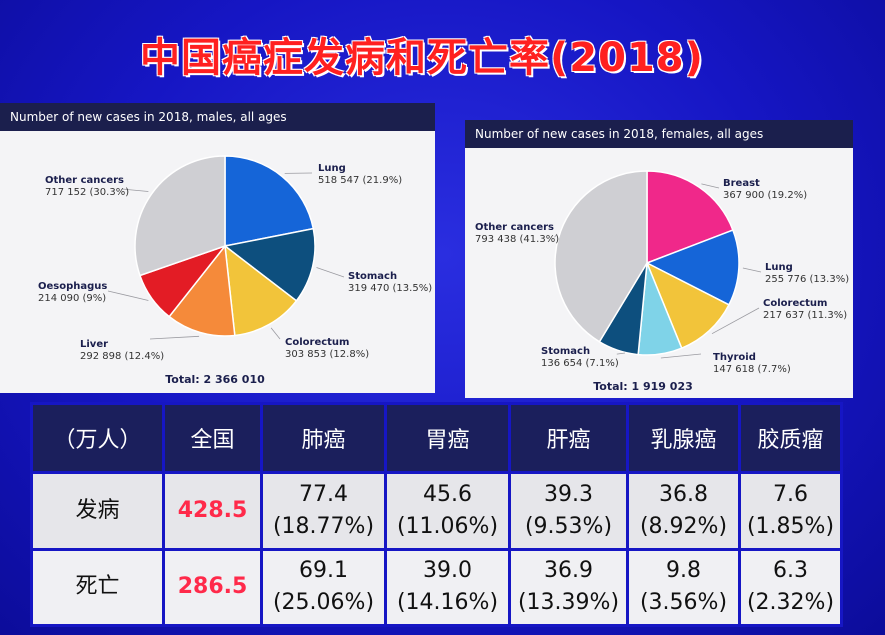 The height and width of the screenshot is (635, 885). I want to click on males-label-liver: Liver, so click(94, 344).